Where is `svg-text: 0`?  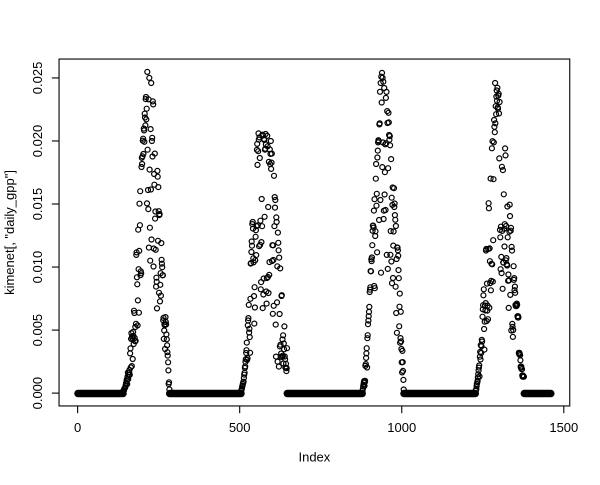 svg-text: 0 is located at coordinates (77, 427).